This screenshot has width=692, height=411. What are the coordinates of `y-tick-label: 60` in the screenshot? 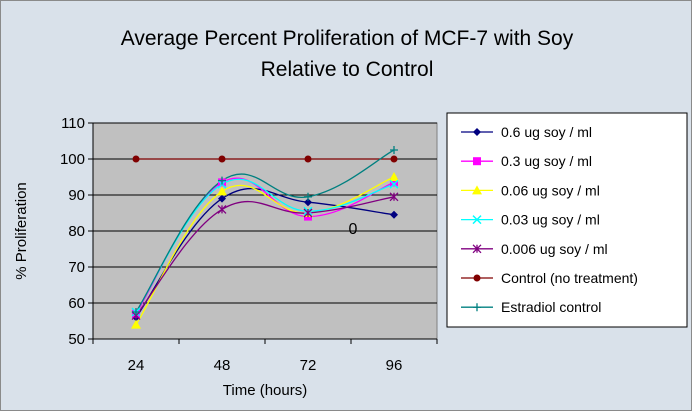 It's located at (76, 303).